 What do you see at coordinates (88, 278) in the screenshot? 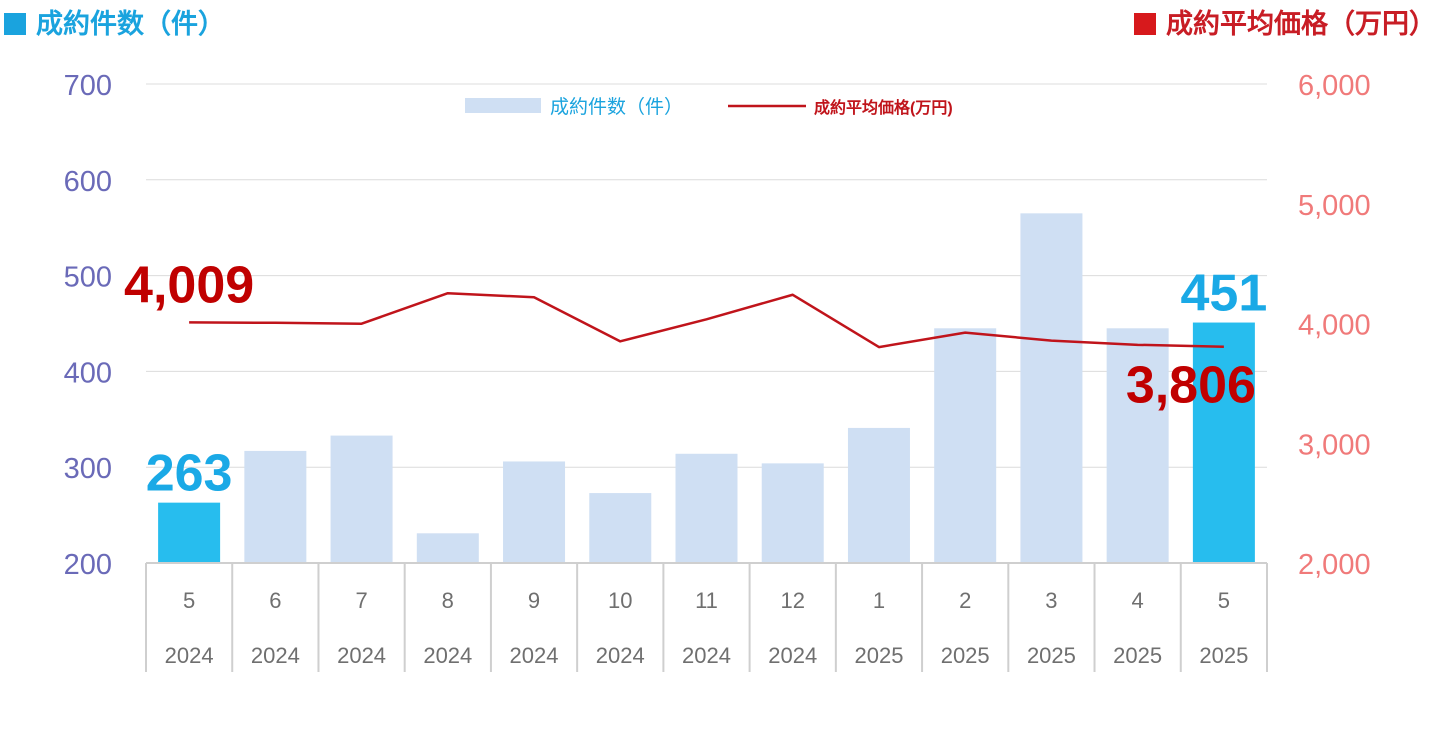
I see `left-tick-label: 500` at bounding box center [88, 278].